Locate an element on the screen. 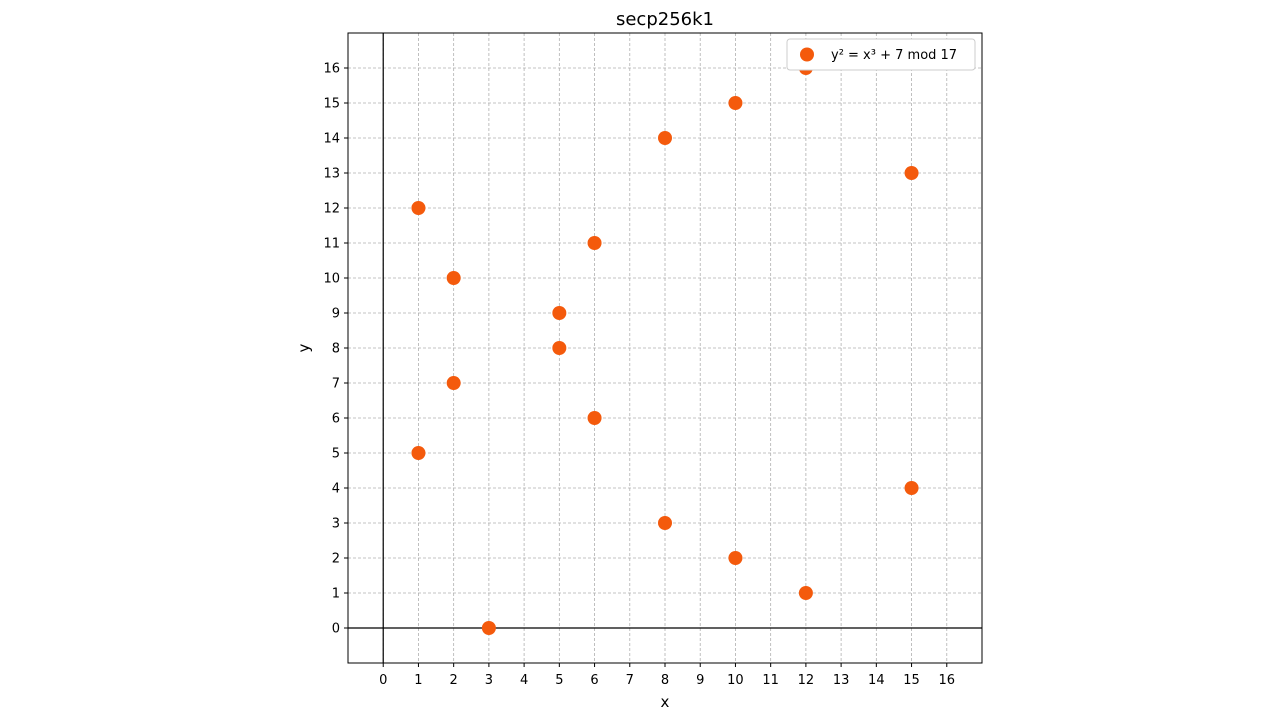 This screenshot has width=1280, height=724. y-tick-label: 14 is located at coordinates (331, 139).